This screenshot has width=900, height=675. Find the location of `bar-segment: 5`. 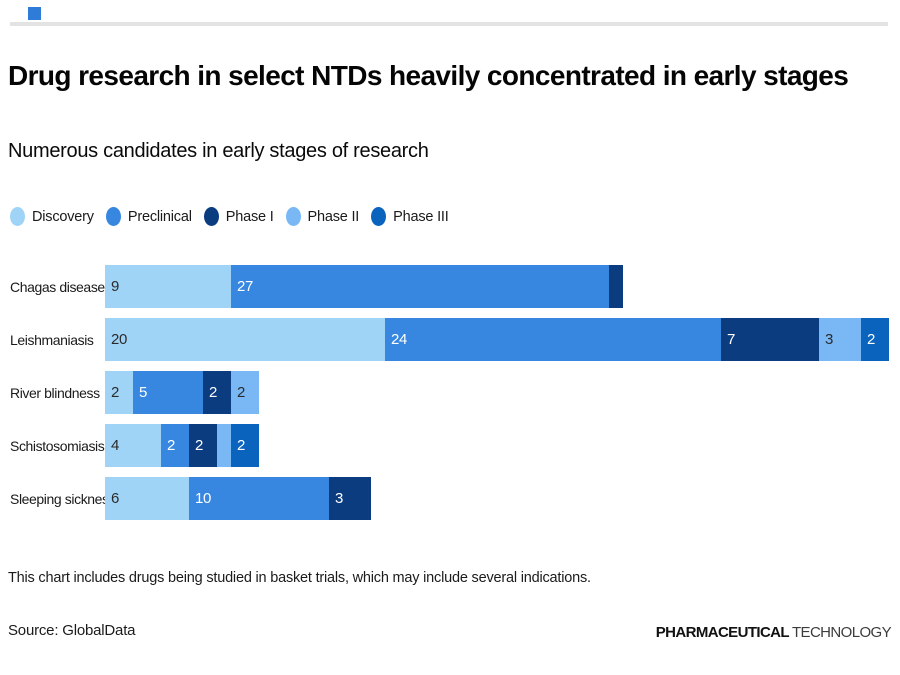

bar-segment: 5 is located at coordinates (168, 392).